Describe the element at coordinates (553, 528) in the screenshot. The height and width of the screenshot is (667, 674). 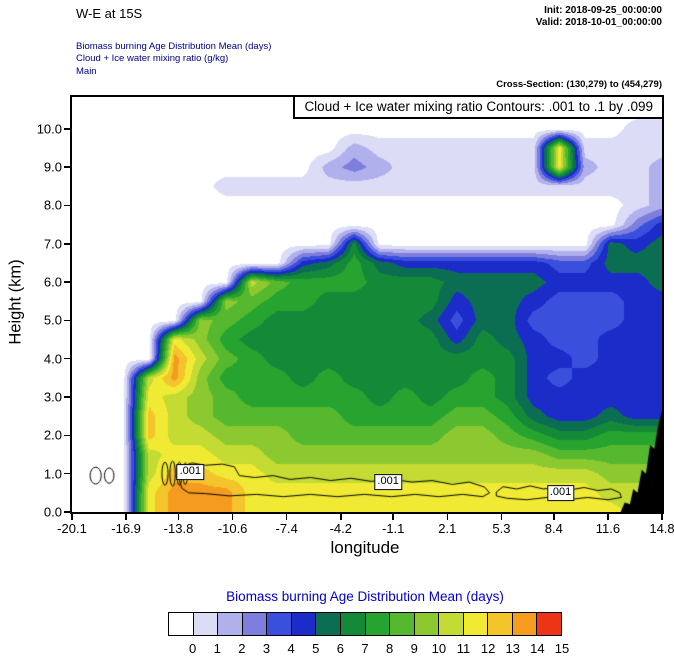
I see `x-tick-label: 8.4` at that location.